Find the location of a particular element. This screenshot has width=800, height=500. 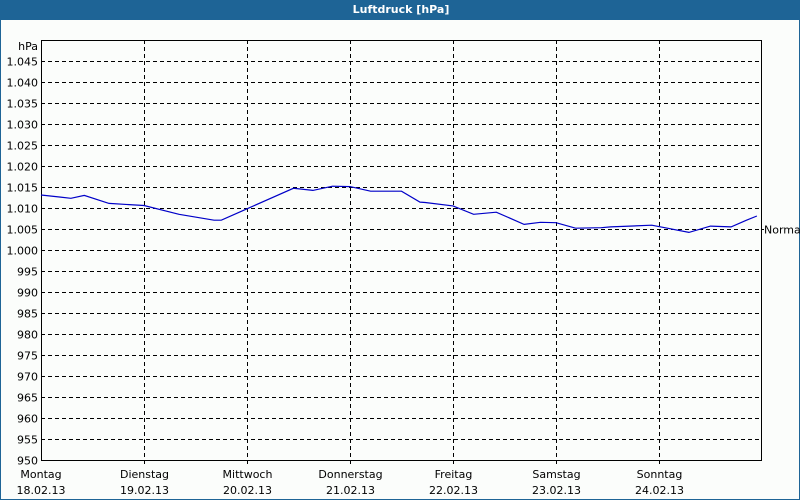

y-tick-label: 1.005 is located at coordinates (23, 230).